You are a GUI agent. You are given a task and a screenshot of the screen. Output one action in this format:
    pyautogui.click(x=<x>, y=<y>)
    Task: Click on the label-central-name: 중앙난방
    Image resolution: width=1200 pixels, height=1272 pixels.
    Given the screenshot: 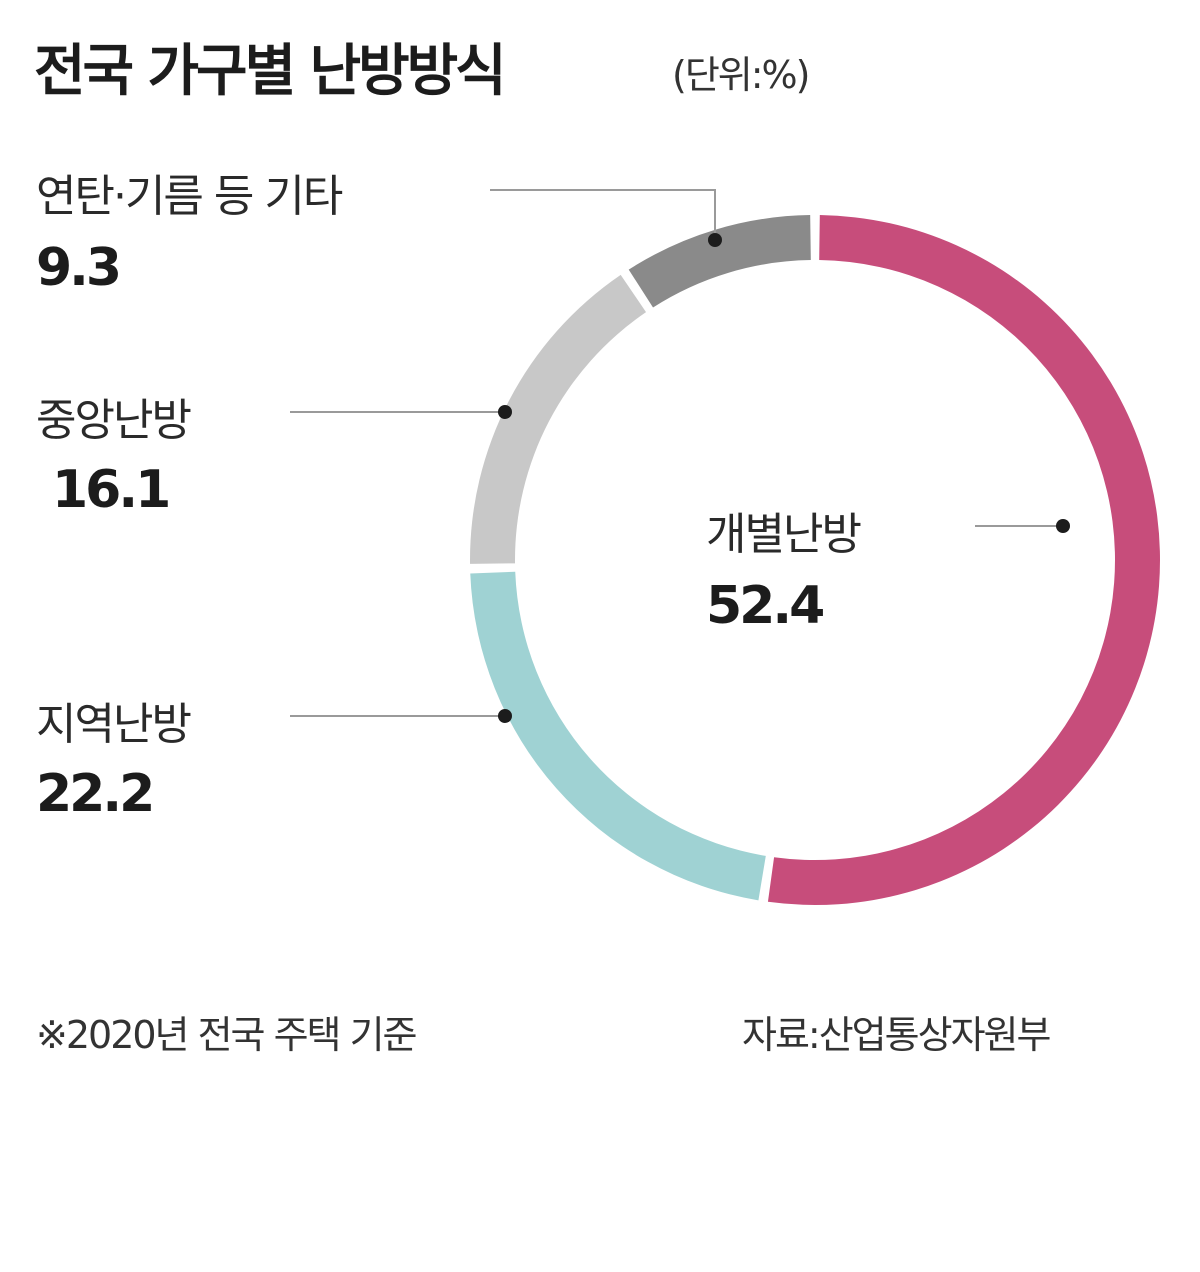 What is the action you would take?
    pyautogui.click(x=114, y=420)
    